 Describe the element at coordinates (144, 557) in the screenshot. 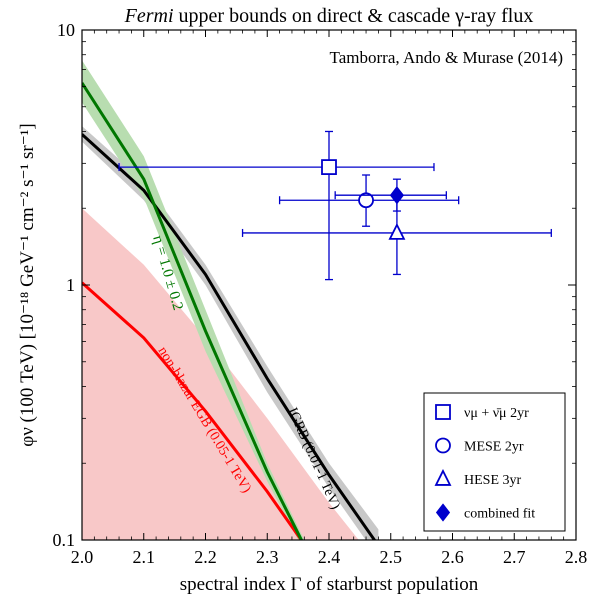

I see `x-tick-label: 2.1` at that location.